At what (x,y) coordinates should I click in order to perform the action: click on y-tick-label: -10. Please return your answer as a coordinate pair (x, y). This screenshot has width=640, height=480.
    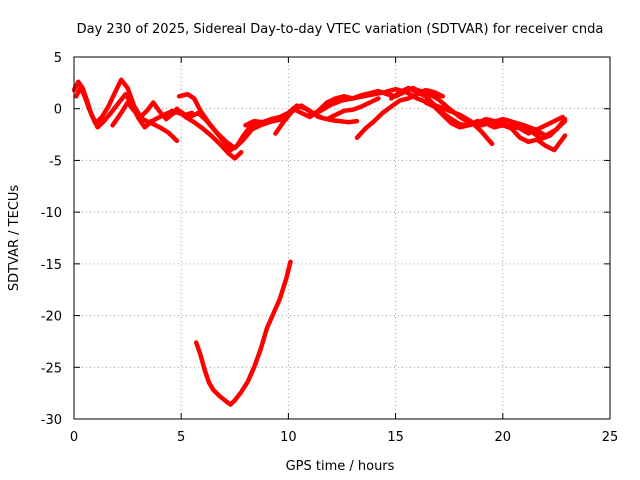
    Looking at the image, I should click on (51, 213).